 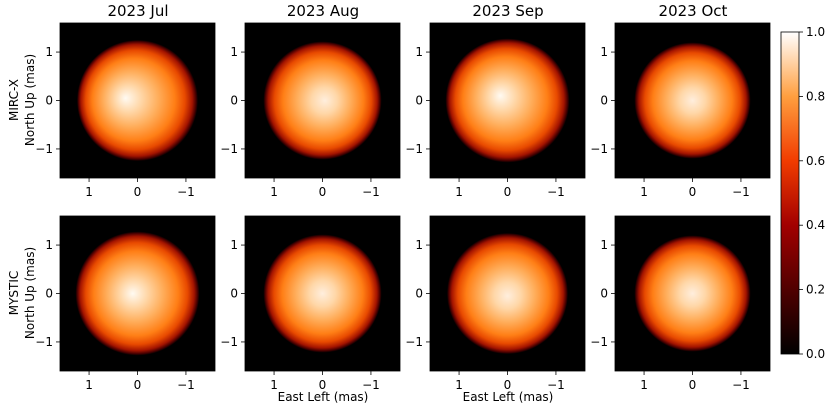 I want to click on xlabel-sep: East Left (mas), so click(x=508, y=397).